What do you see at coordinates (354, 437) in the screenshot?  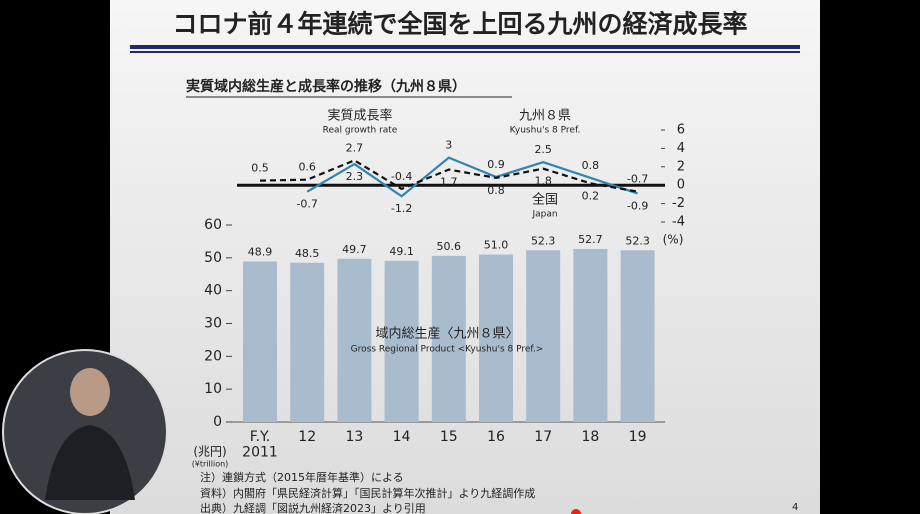 I see `x-tick-label: 13` at bounding box center [354, 437].